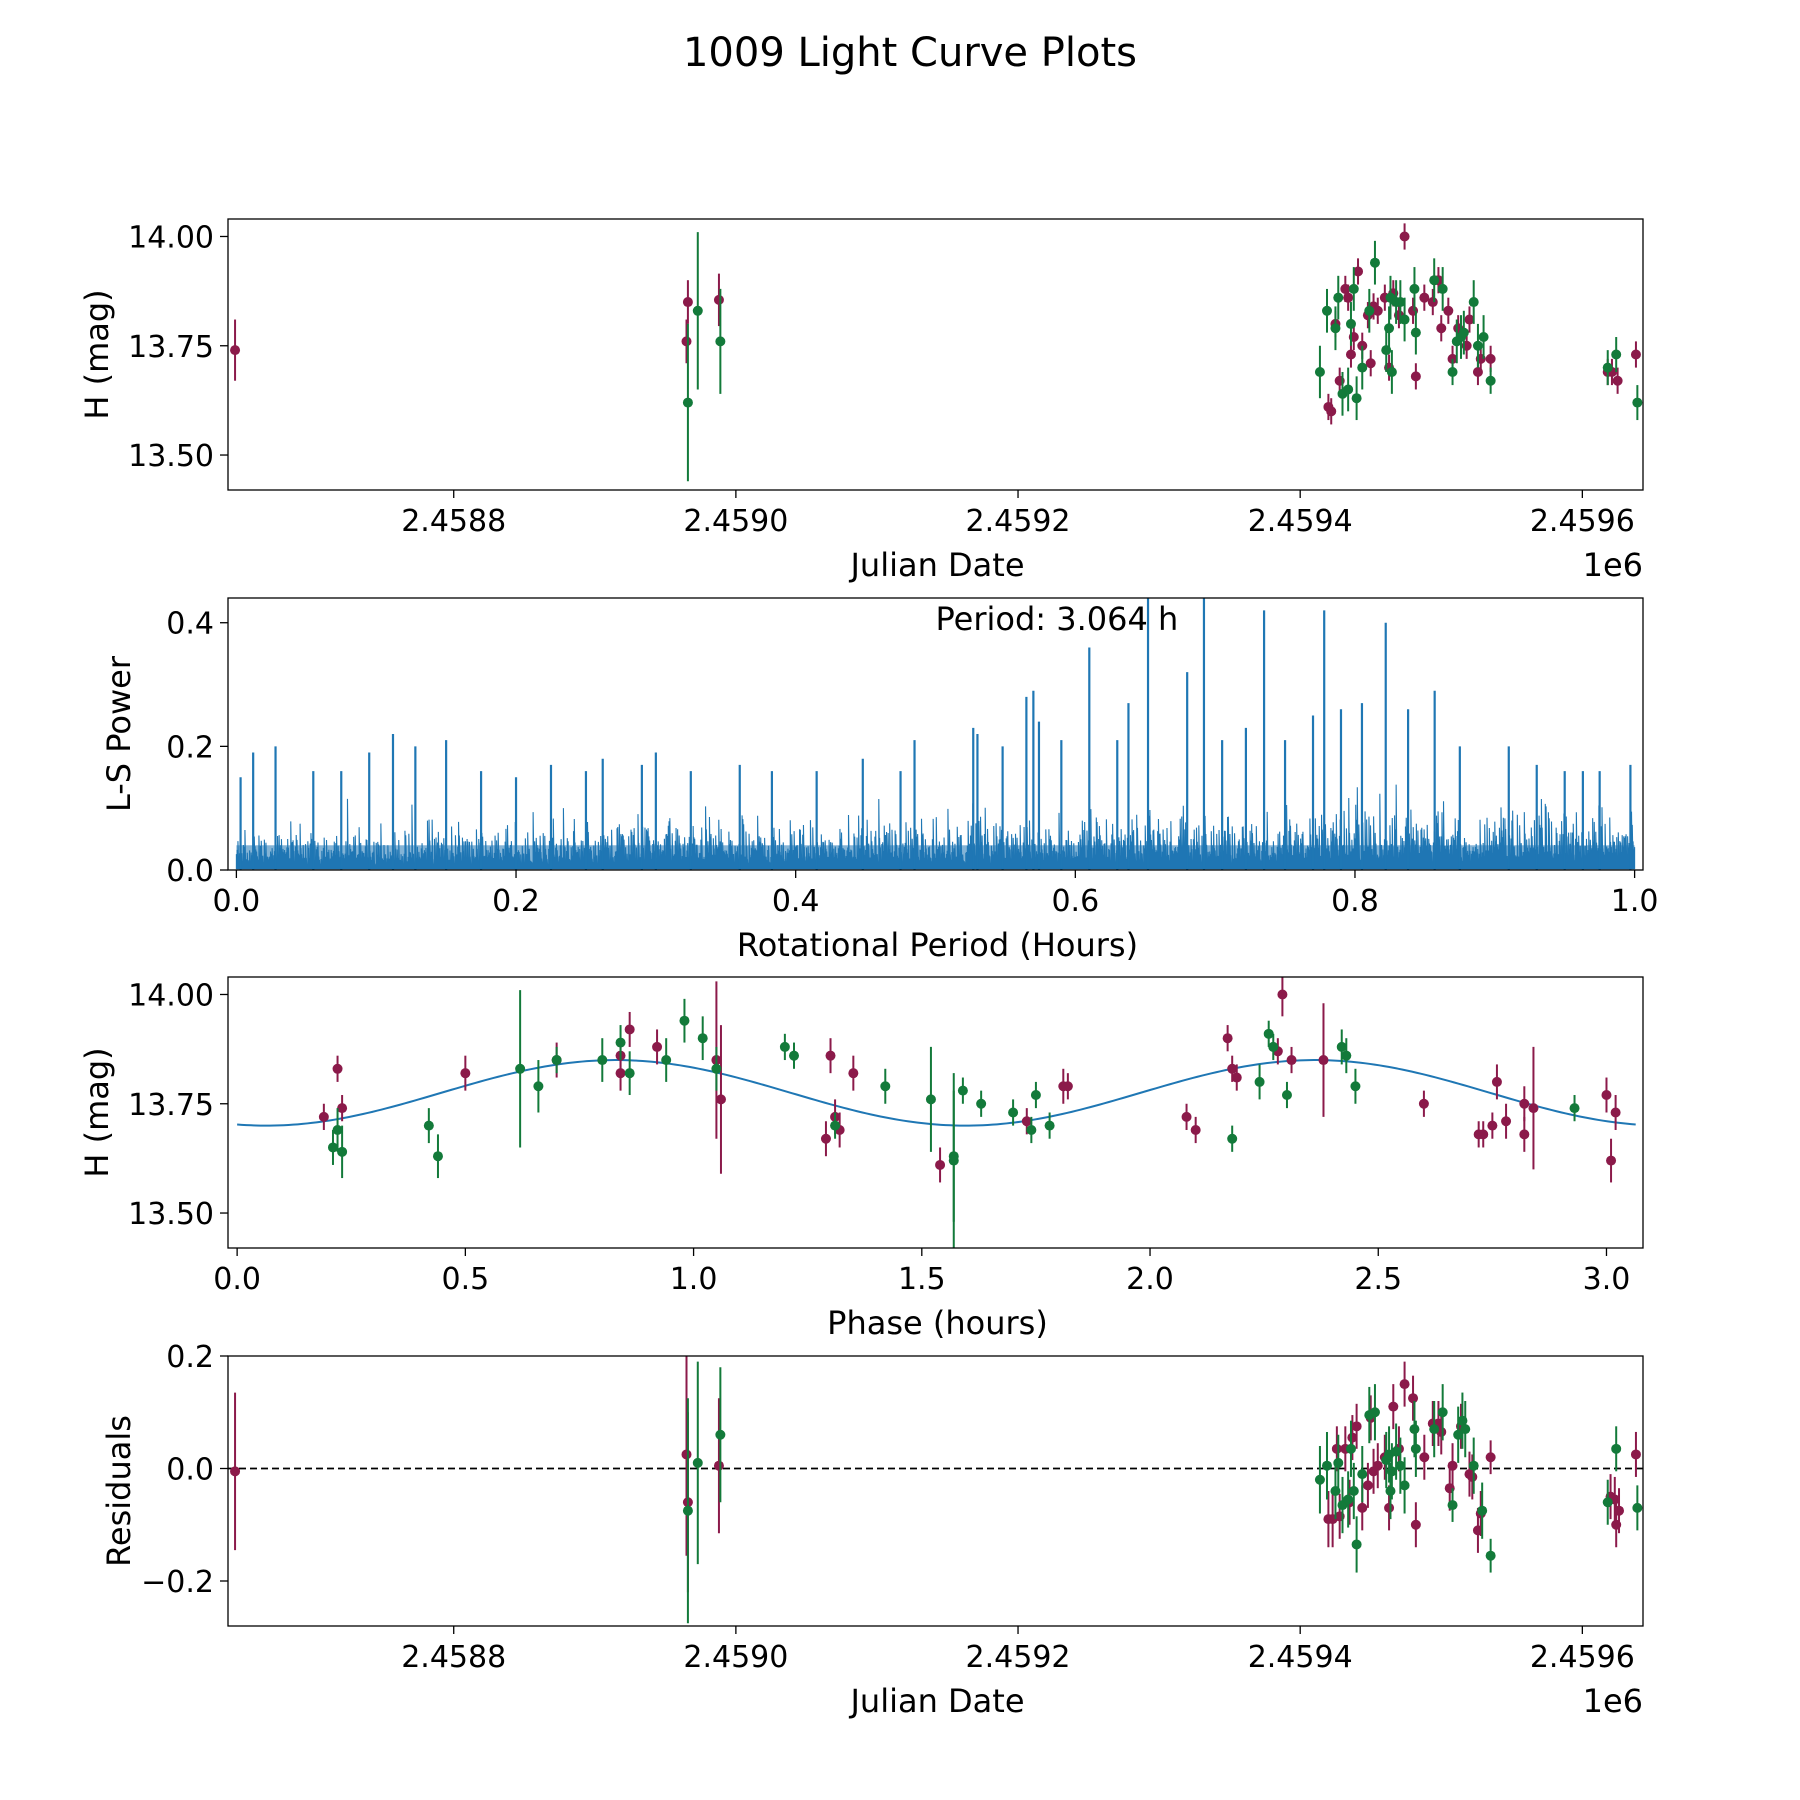  What do you see at coordinates (190, 624) in the screenshot?
I see `y-tick-label: 0.4` at bounding box center [190, 624].